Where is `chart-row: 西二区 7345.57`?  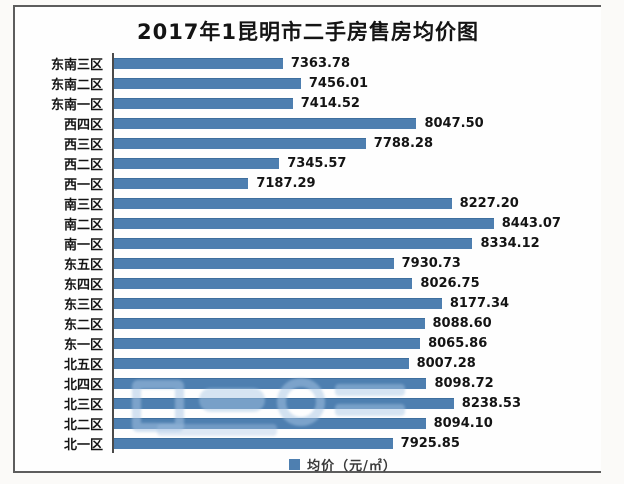
chart-row: 西二区 7345.57 is located at coordinates (308, 163).